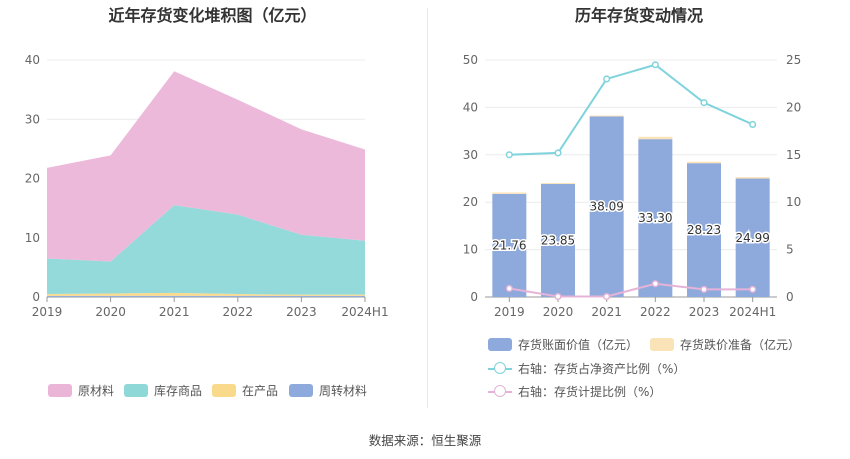  I want to click on right-x-tick-label: 2021, so click(606, 312).